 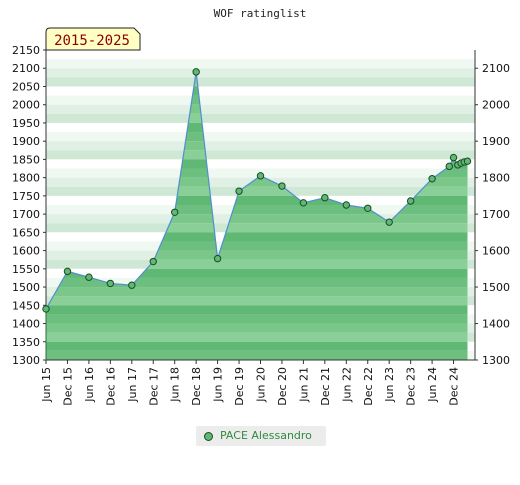 I want to click on badge-label: 2015-2025, so click(x=92, y=41).